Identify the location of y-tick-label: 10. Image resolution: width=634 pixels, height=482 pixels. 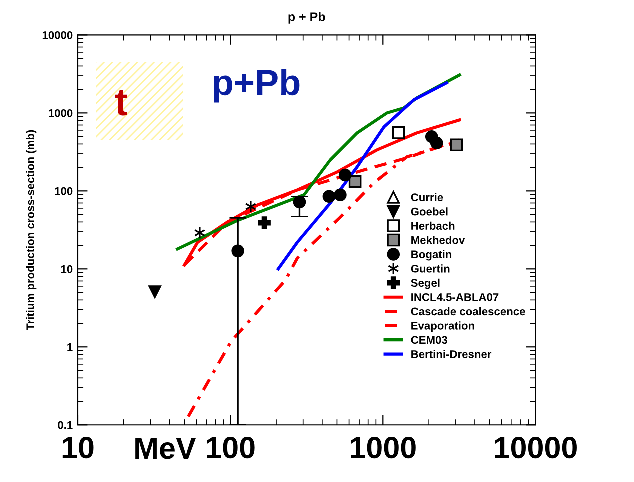
(67, 269).